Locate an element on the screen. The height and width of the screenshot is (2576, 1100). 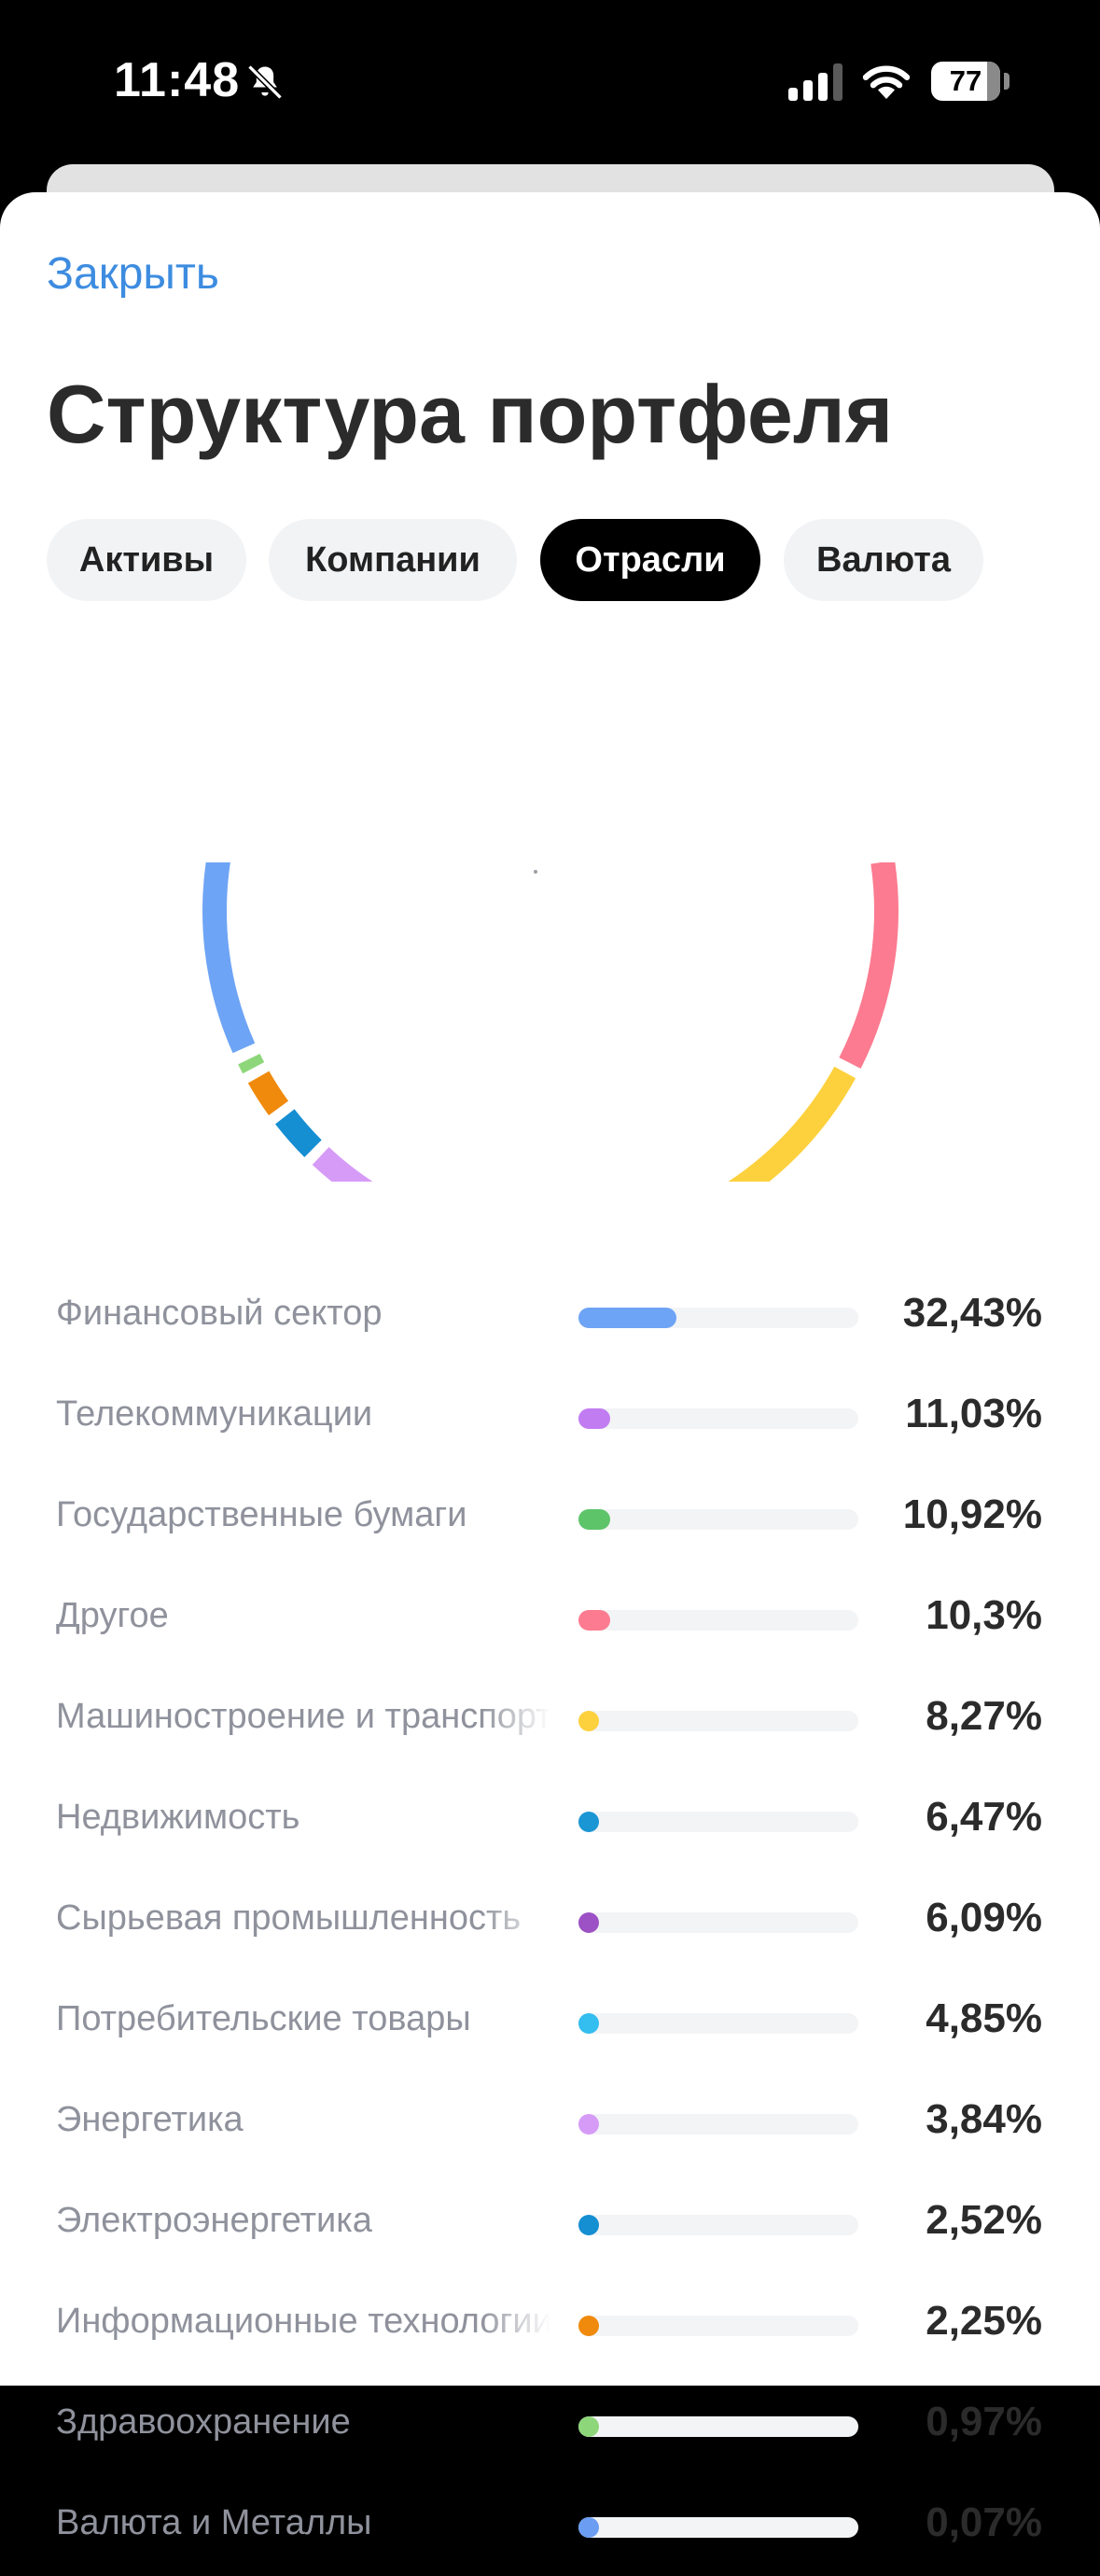
page-title: Структура портфеля is located at coordinates (470, 414).